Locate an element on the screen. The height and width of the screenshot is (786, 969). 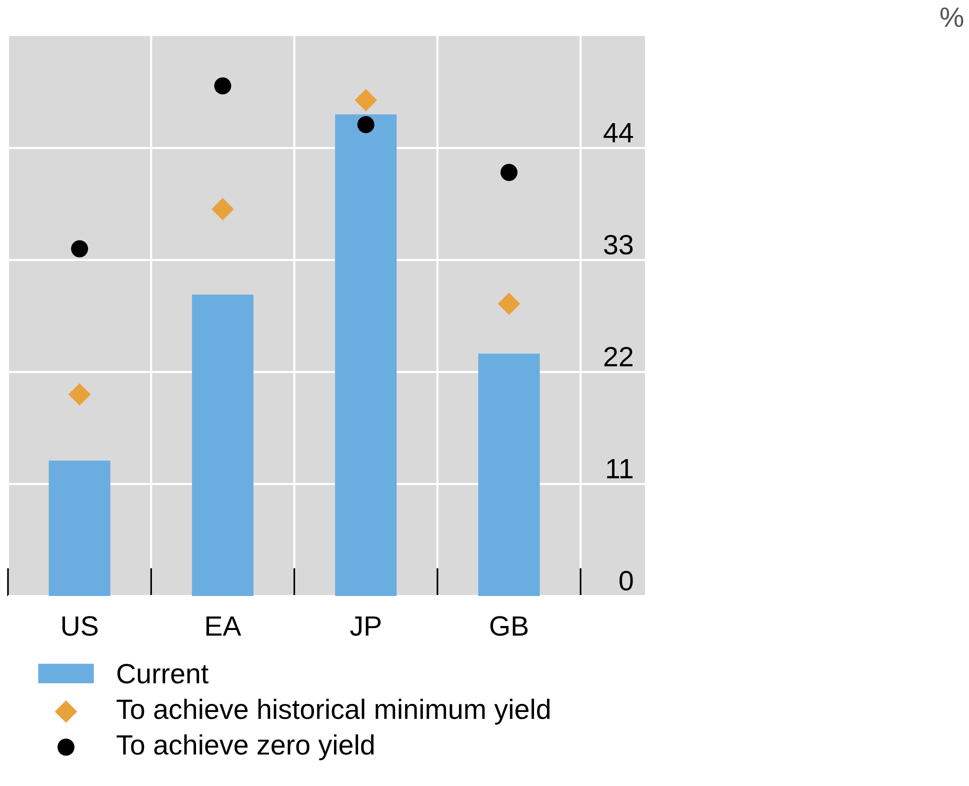
x-tick-label: JP is located at coordinates (365, 626).